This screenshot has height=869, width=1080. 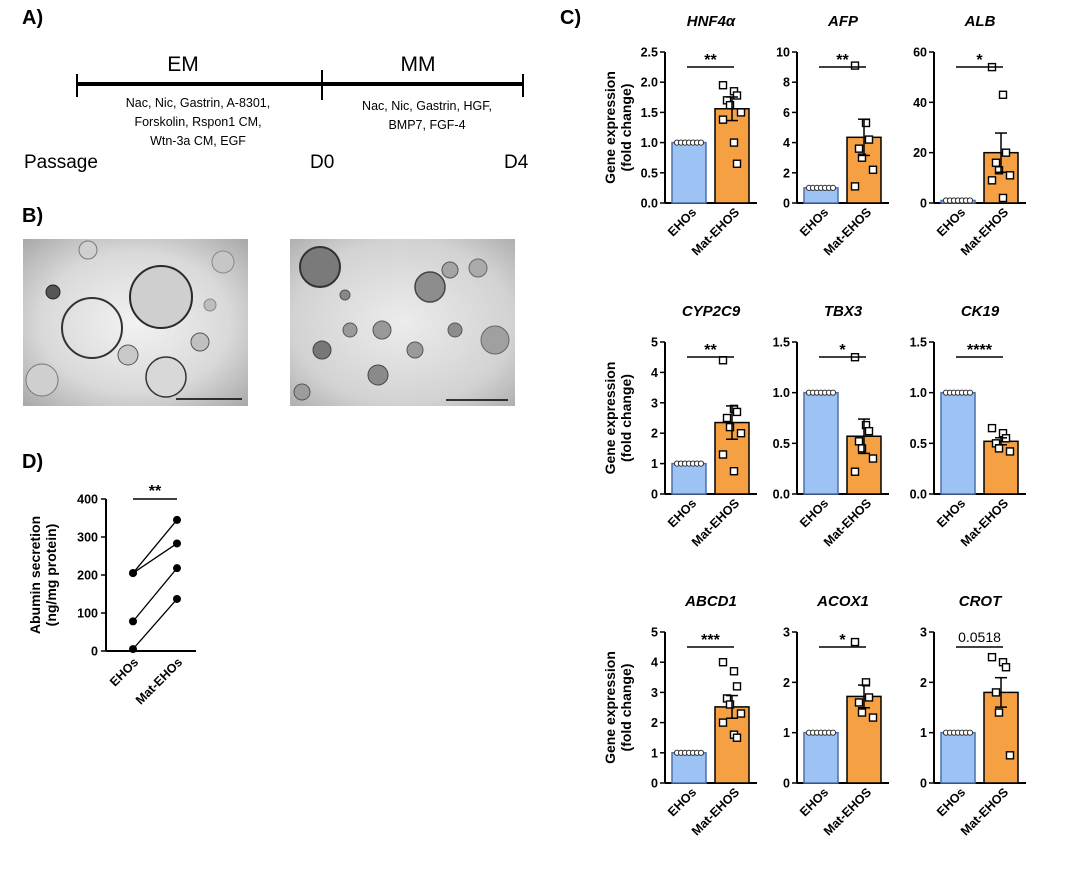 I want to click on panel-label-a: A), so click(x=32, y=18).